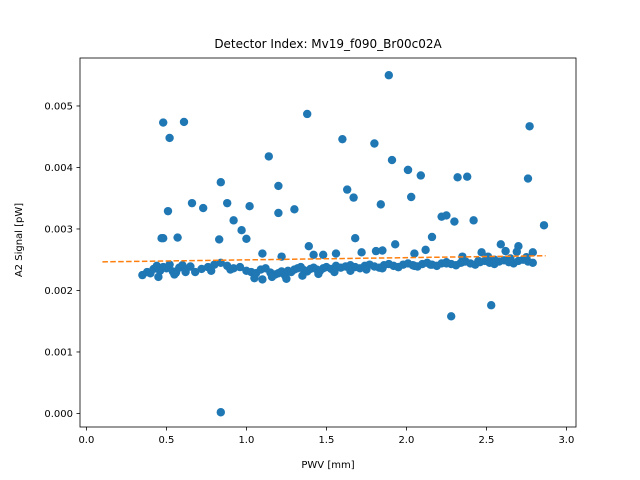 The image size is (640, 480). I want to click on y-tick-label: 0.003, so click(58, 229).